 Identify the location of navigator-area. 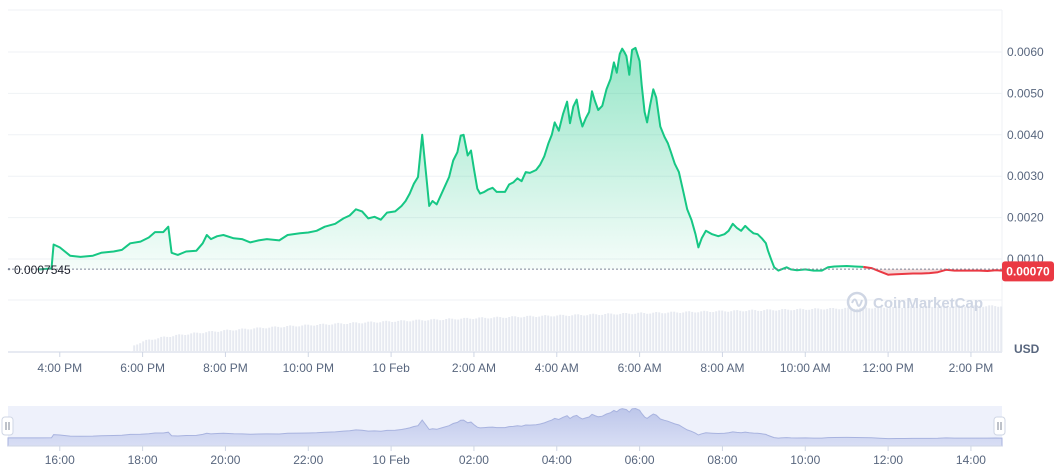
(505, 427).